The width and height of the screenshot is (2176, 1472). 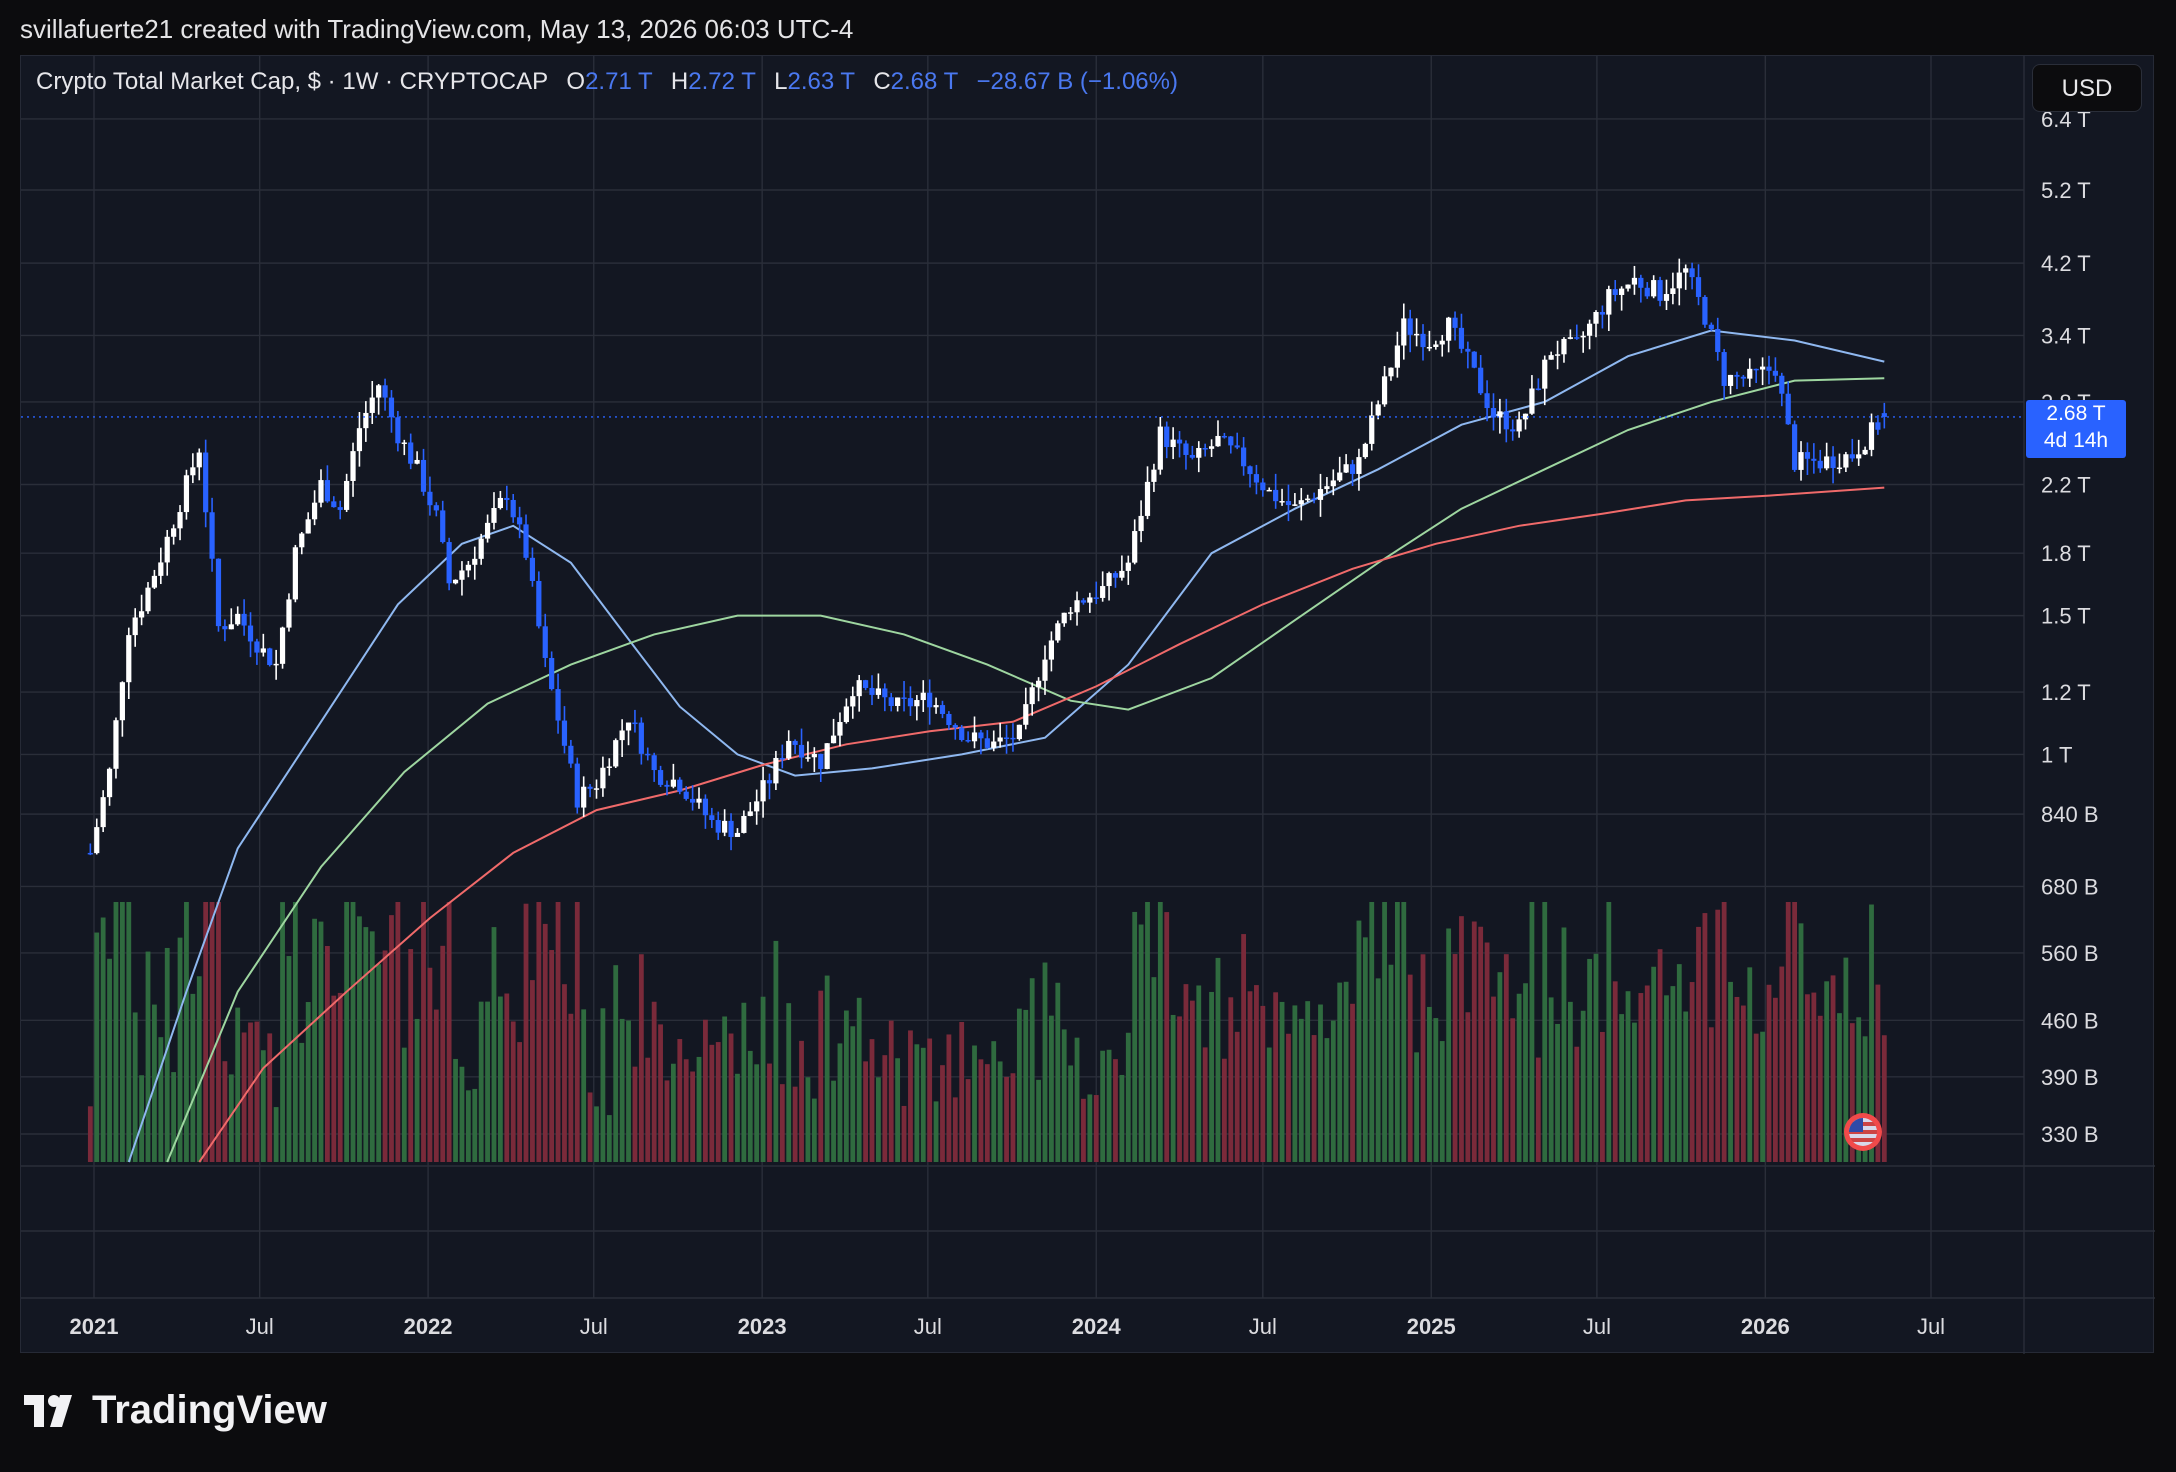 I want to click on us-flag-icon, so click(x=1863, y=1132).